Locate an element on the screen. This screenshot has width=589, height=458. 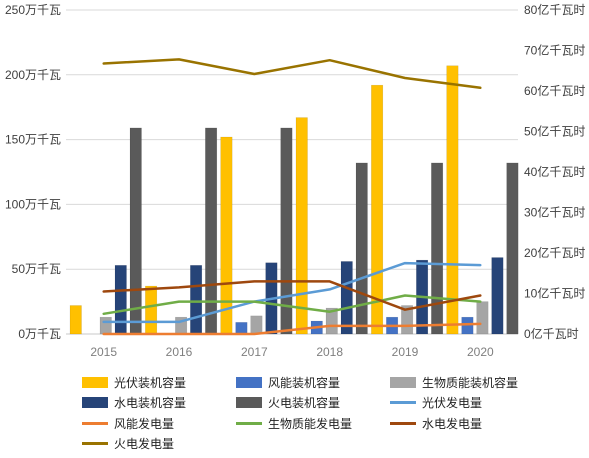
legend-label: 光伏发电量 is located at coordinates (452, 403).